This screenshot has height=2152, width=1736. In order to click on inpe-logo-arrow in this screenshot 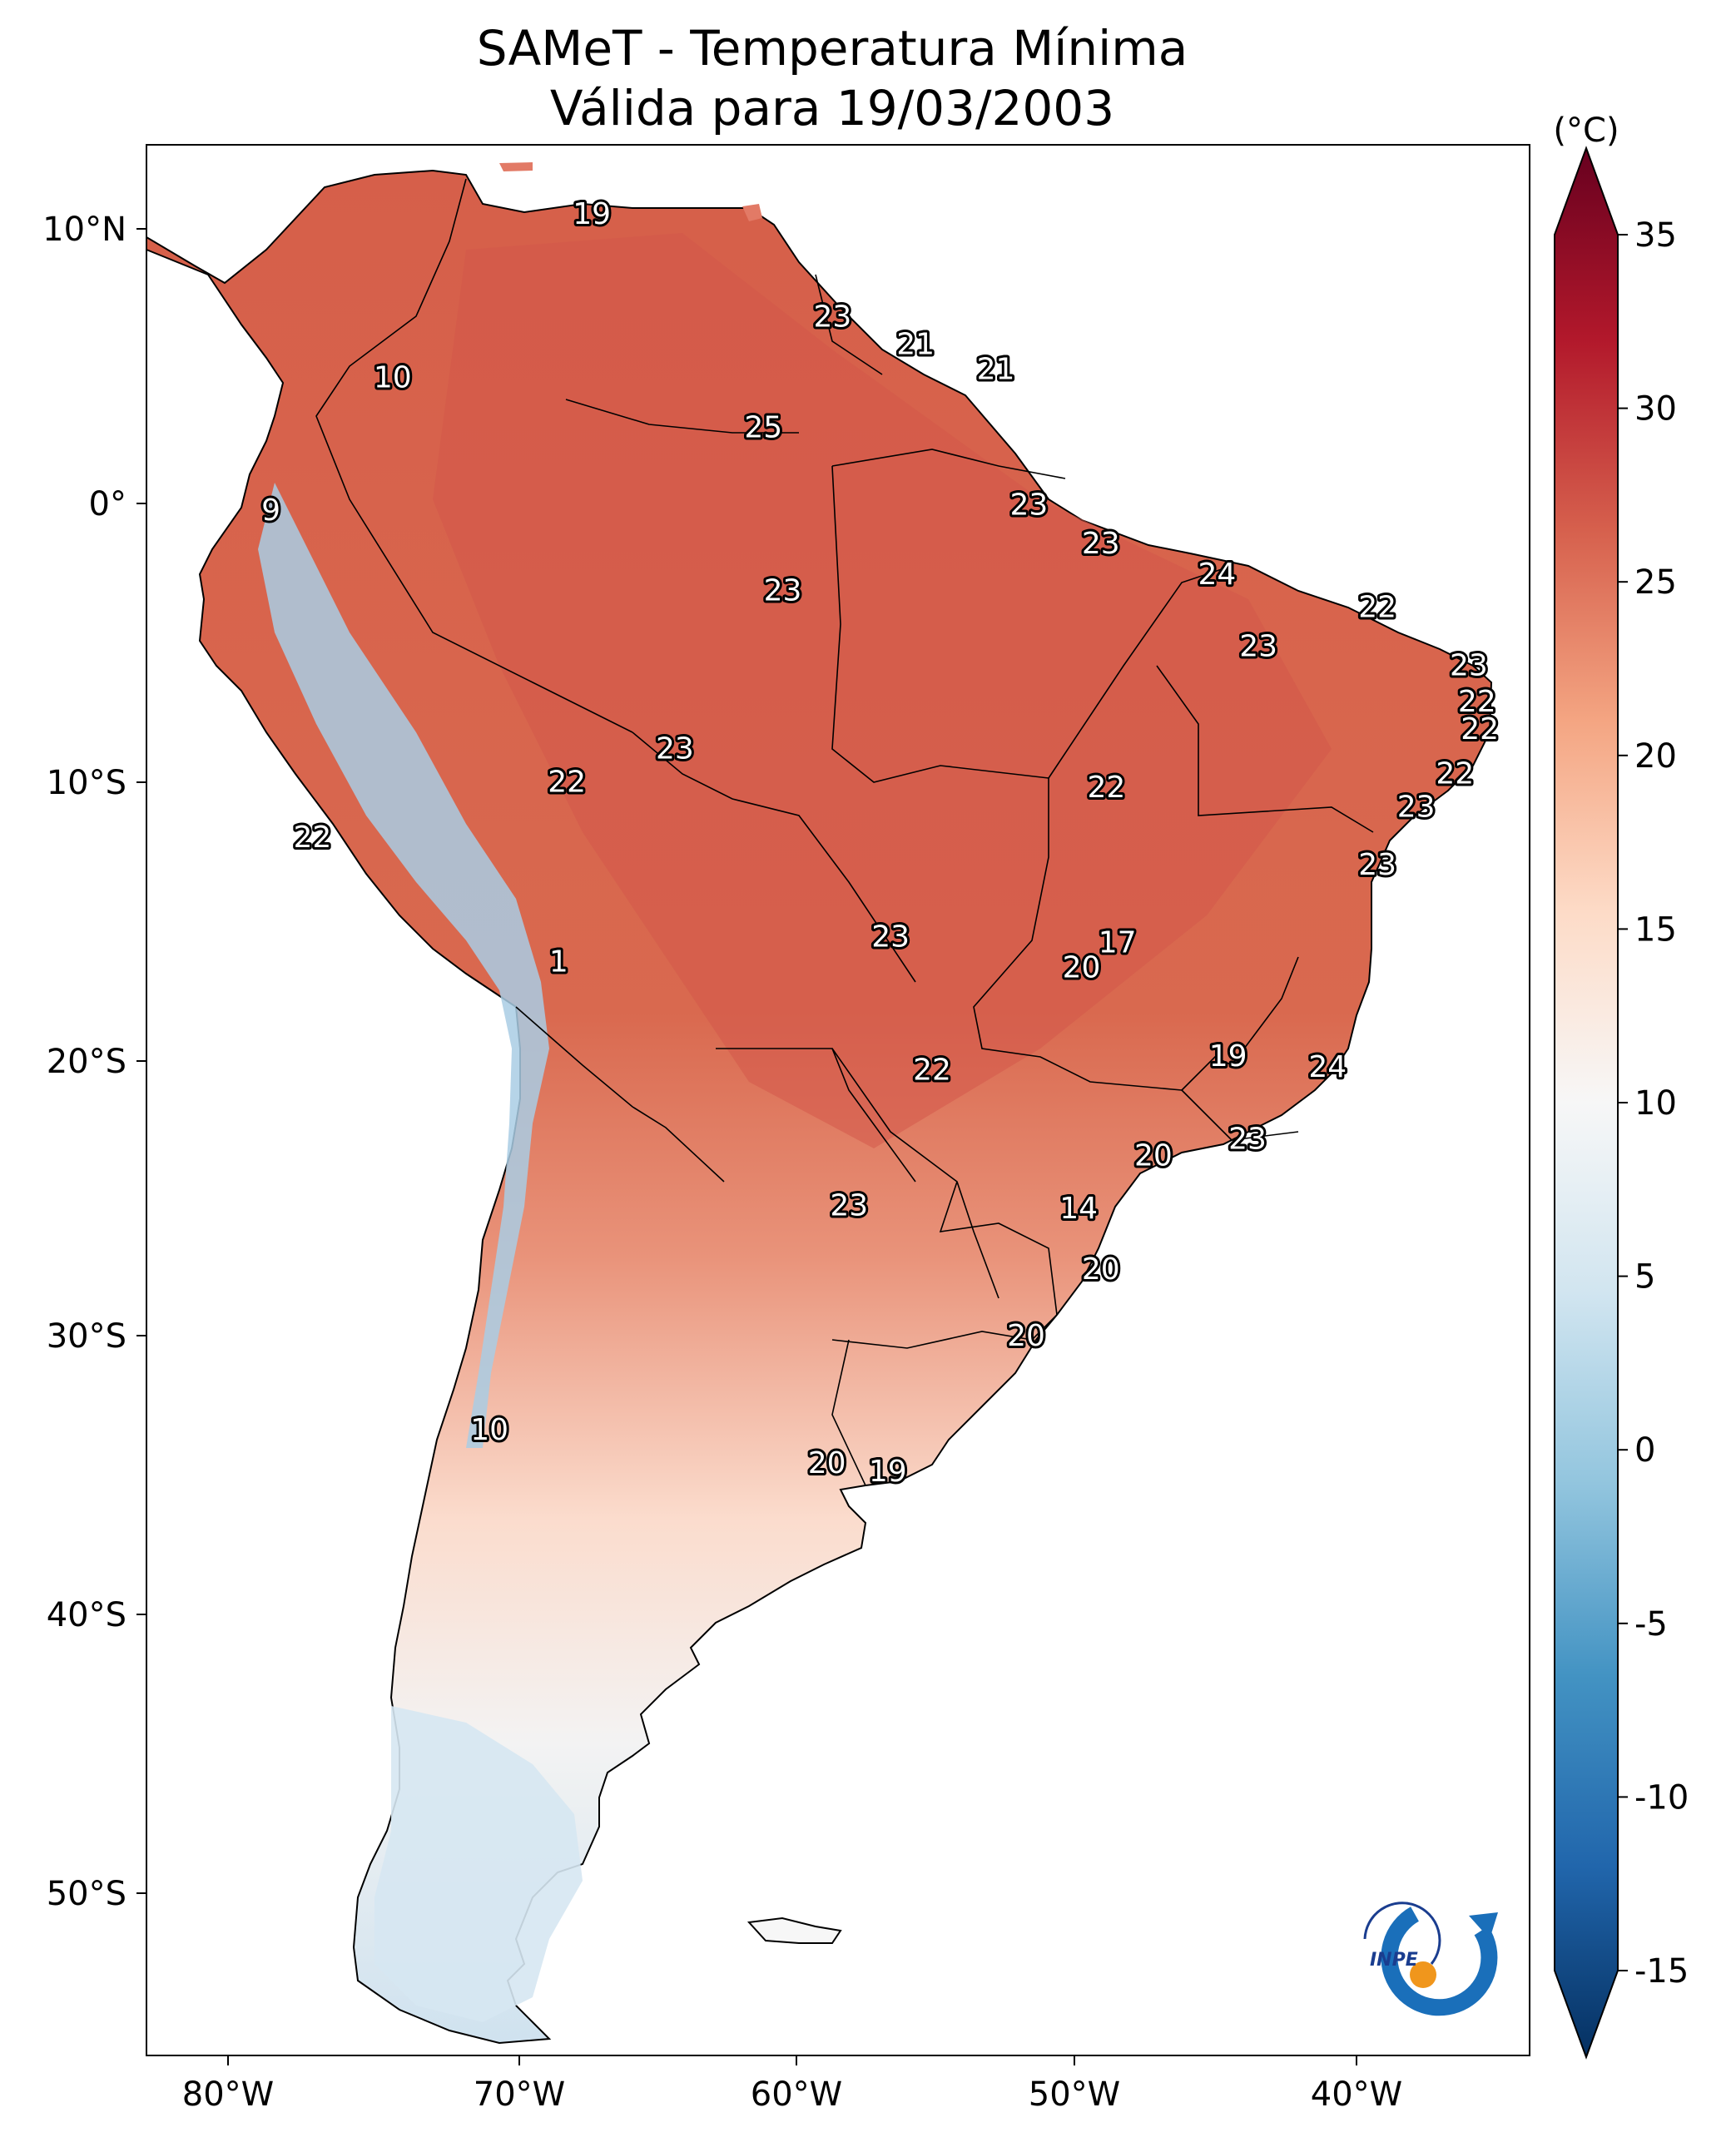, I will do `click(1483, 1925)`.